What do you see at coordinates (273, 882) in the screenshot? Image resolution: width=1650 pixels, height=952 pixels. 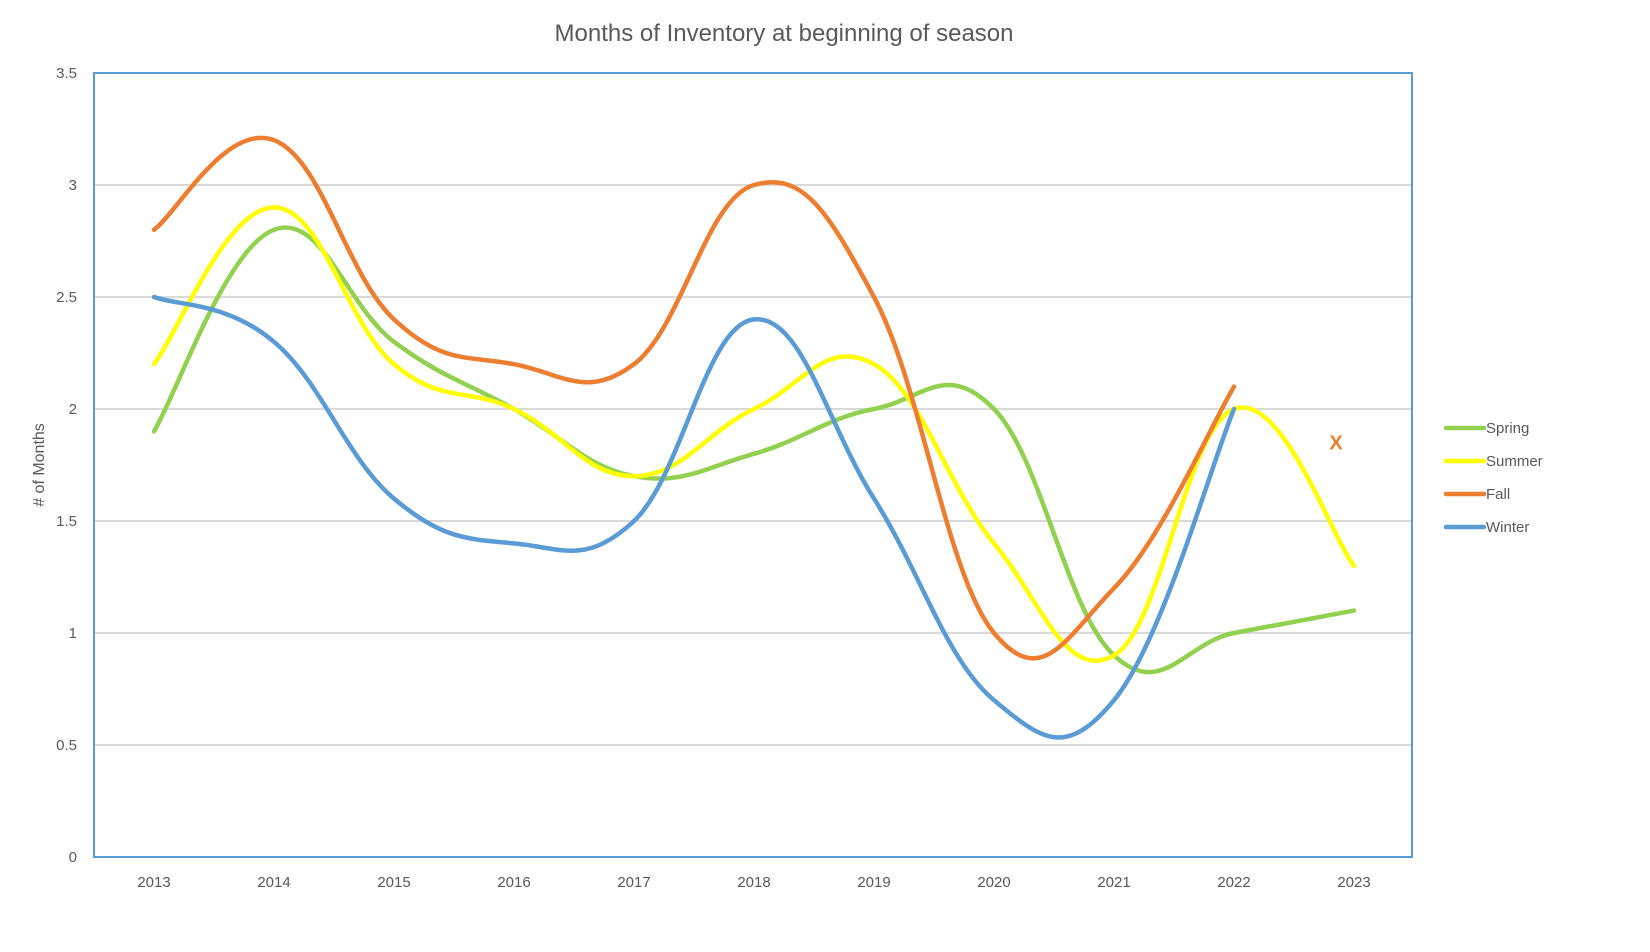 I see `x-tick-label: 2014` at bounding box center [273, 882].